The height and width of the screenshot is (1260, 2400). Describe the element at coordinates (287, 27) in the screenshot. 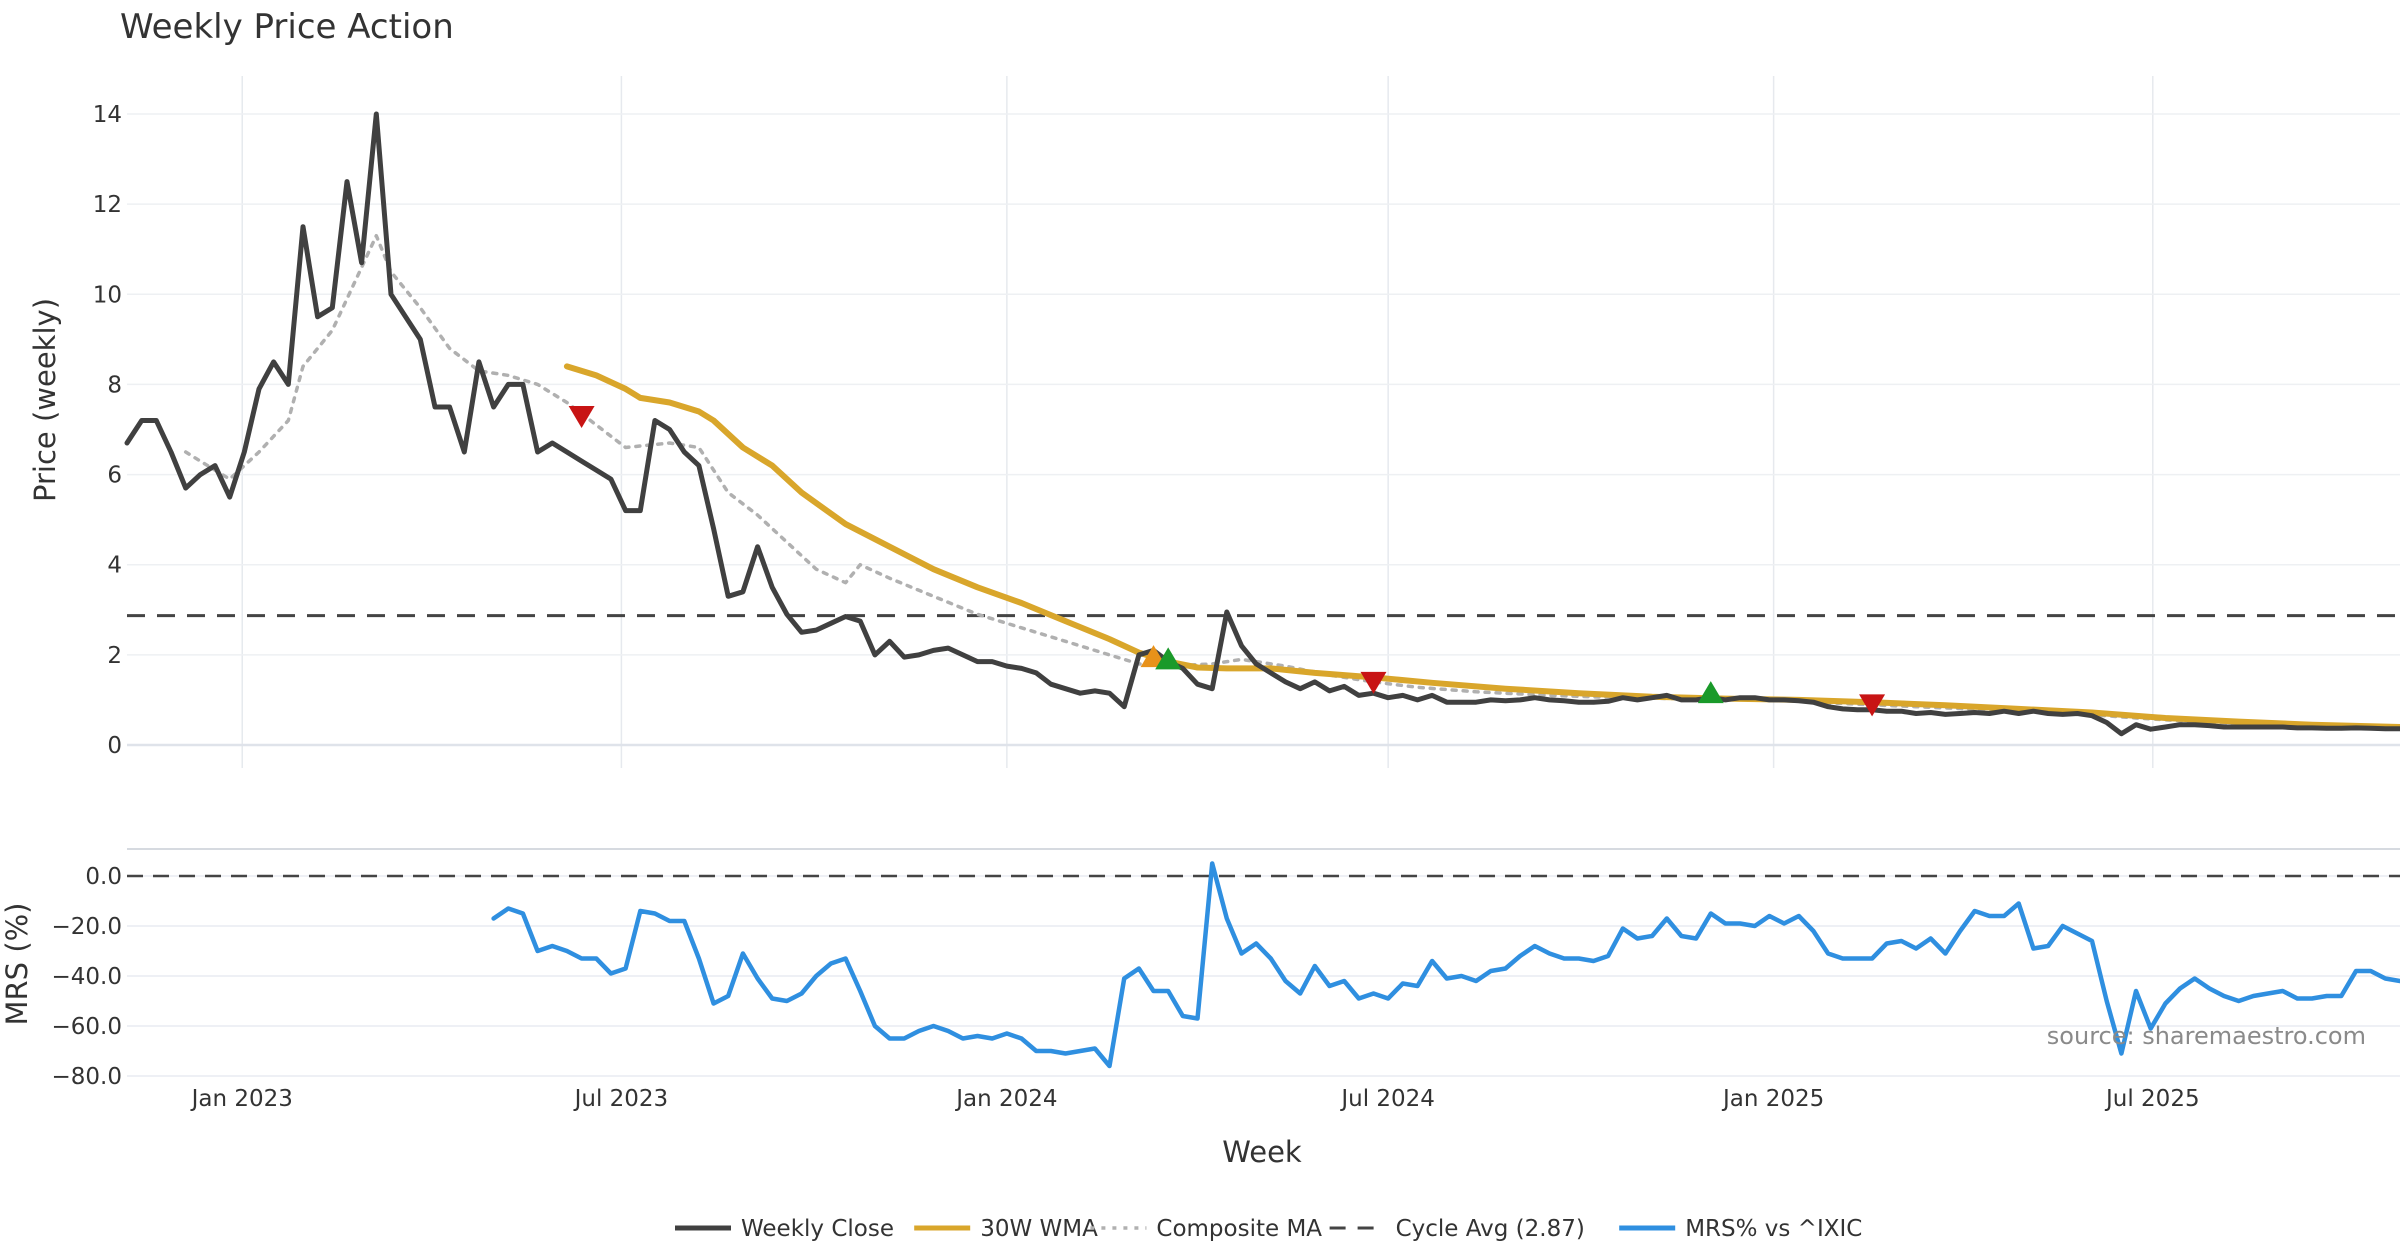

I see `chart-title: Weekly Price Action` at that location.